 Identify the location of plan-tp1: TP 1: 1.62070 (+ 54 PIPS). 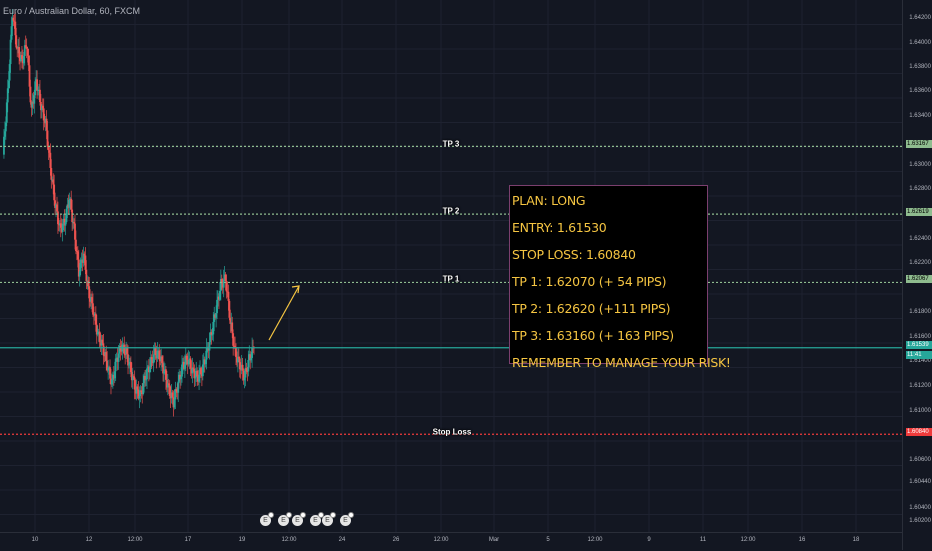
(589, 281).